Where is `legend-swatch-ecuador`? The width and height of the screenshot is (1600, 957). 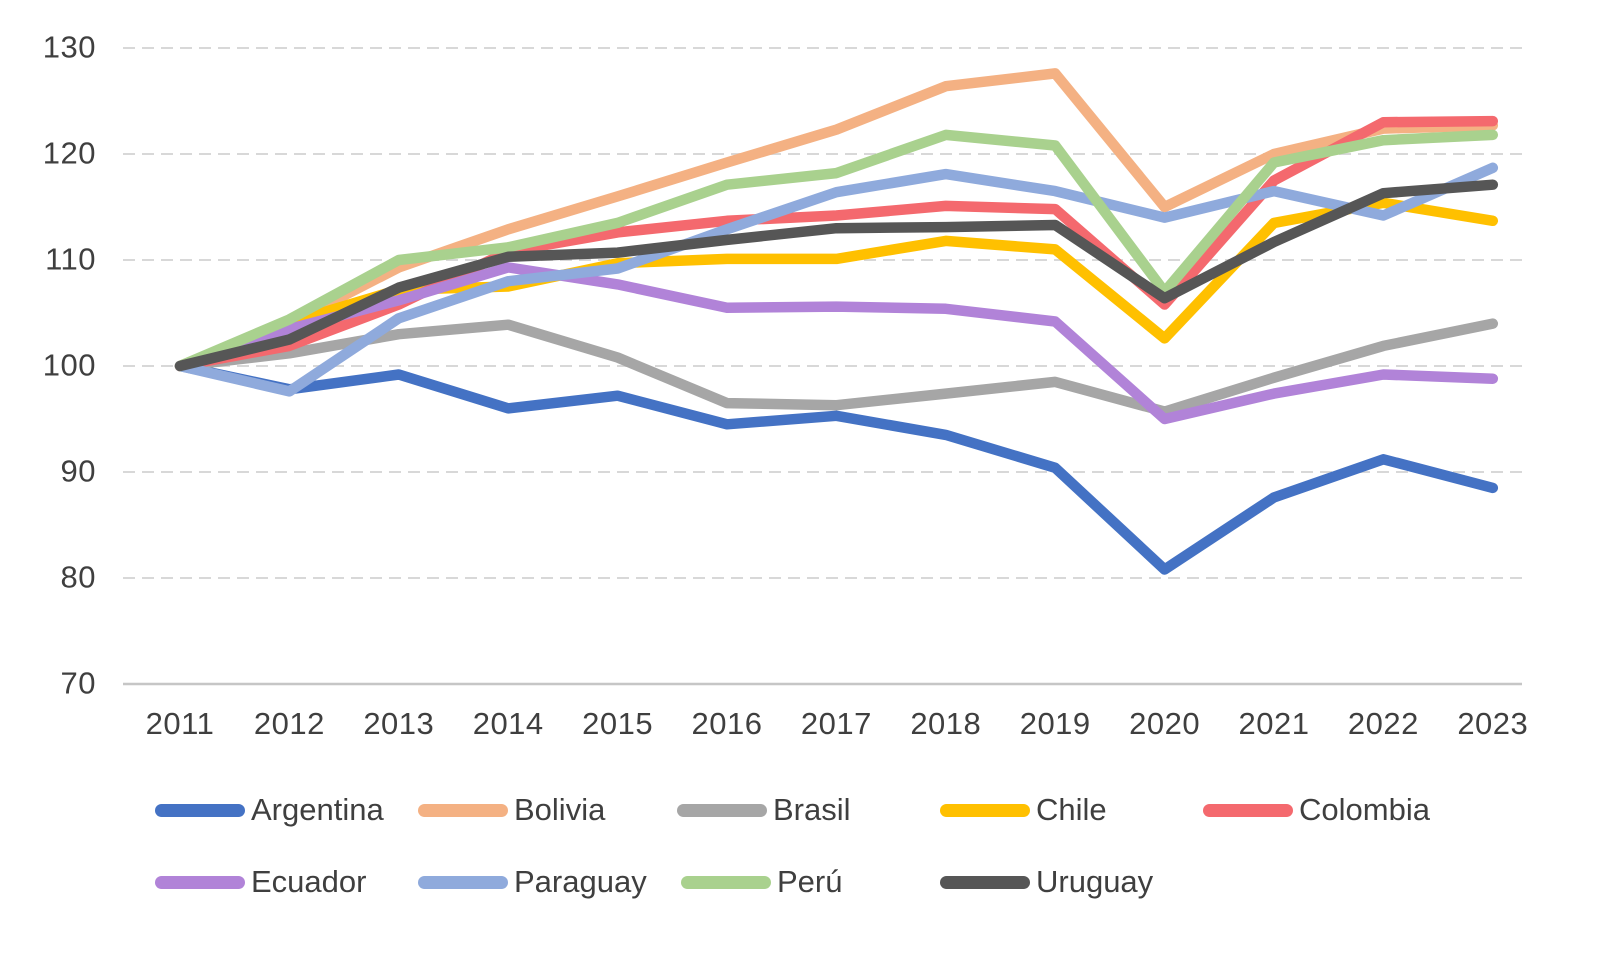
legend-swatch-ecuador is located at coordinates (200, 882).